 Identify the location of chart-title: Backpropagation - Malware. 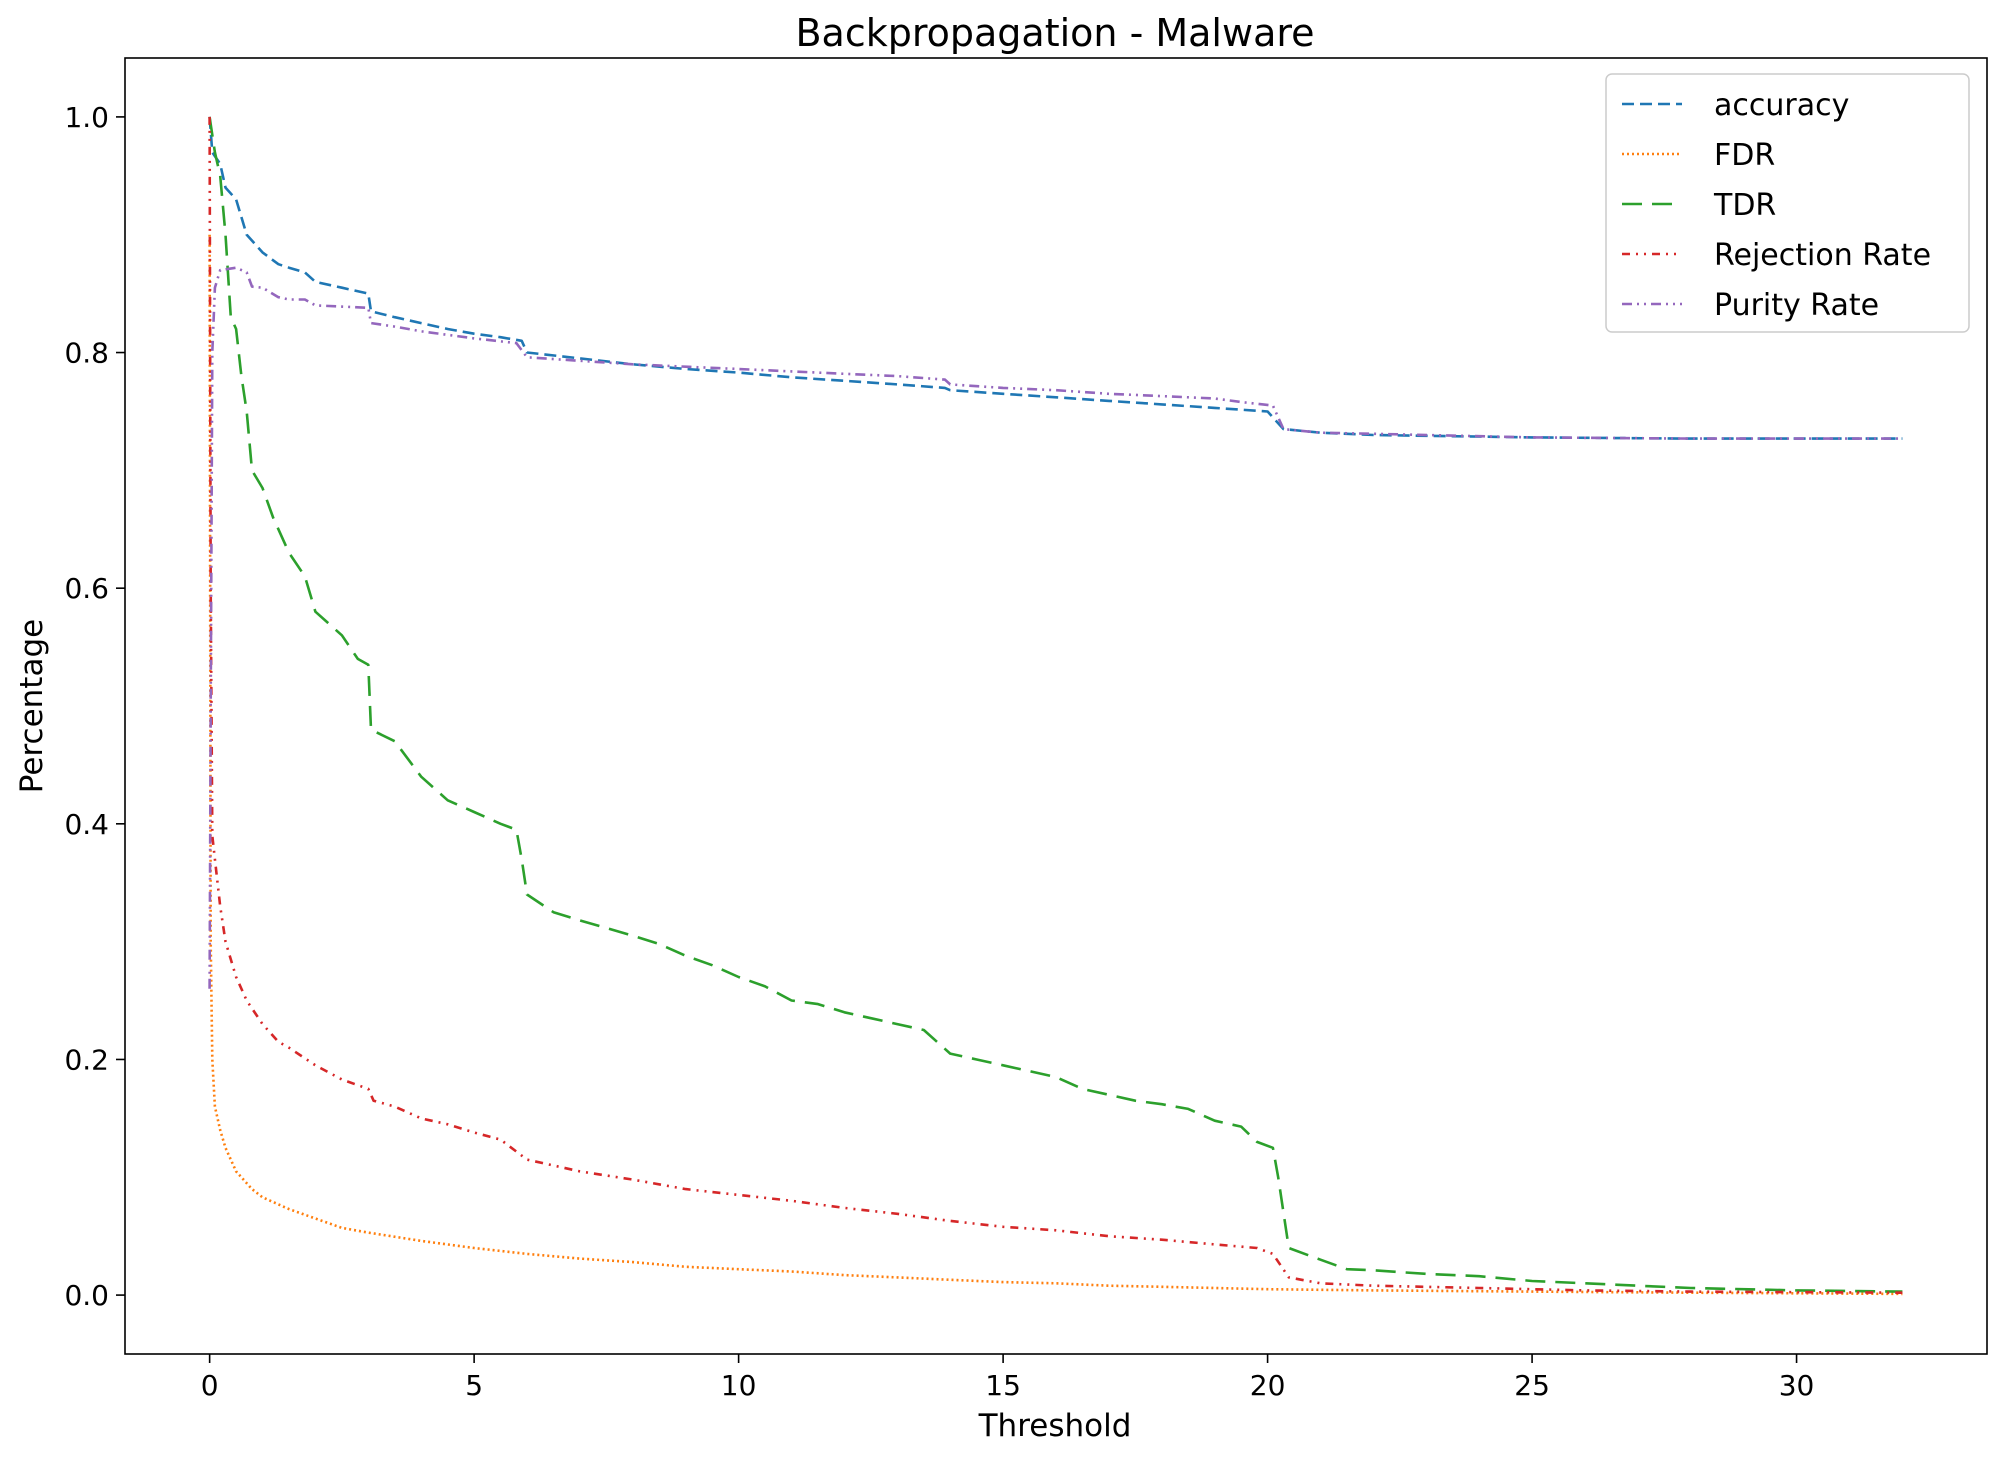
(1054, 33).